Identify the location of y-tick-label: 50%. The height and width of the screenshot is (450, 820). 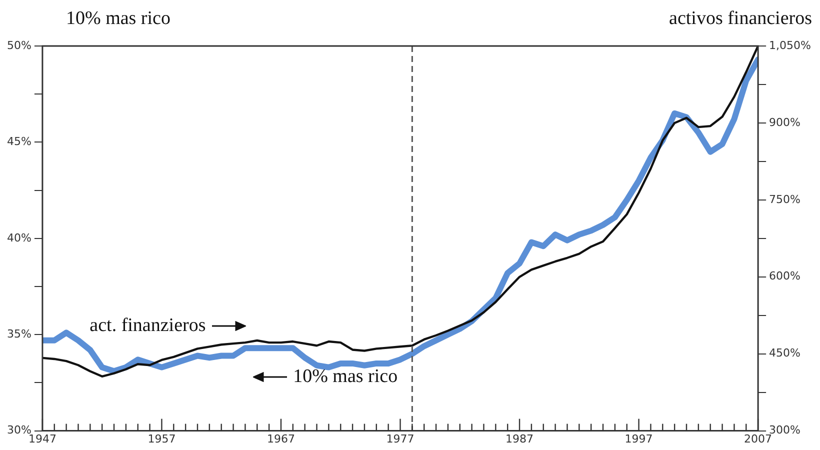
(19, 45).